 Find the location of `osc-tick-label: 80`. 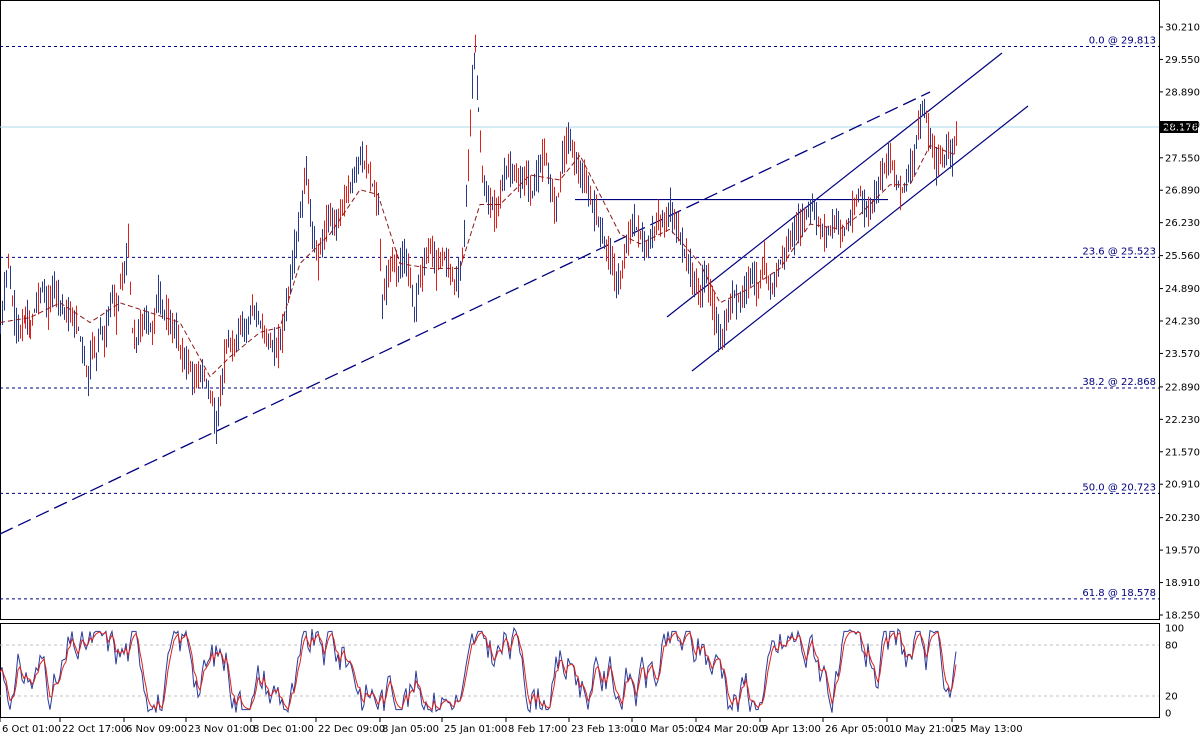

osc-tick-label: 80 is located at coordinates (1171, 646).